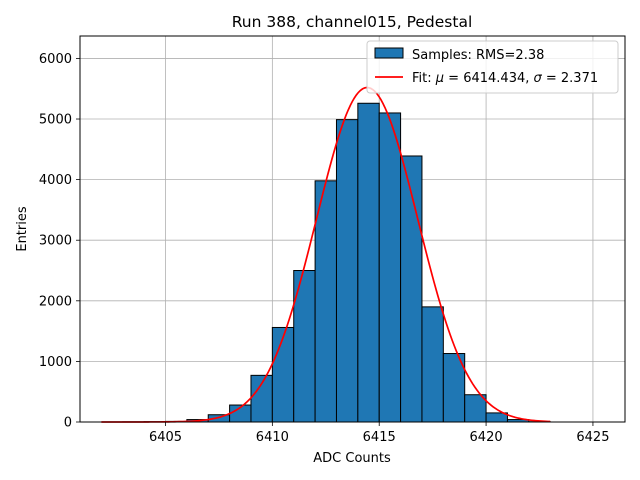  What do you see at coordinates (439, 78) in the screenshot?
I see `legend-mu-symbol: μ` at bounding box center [439, 78].